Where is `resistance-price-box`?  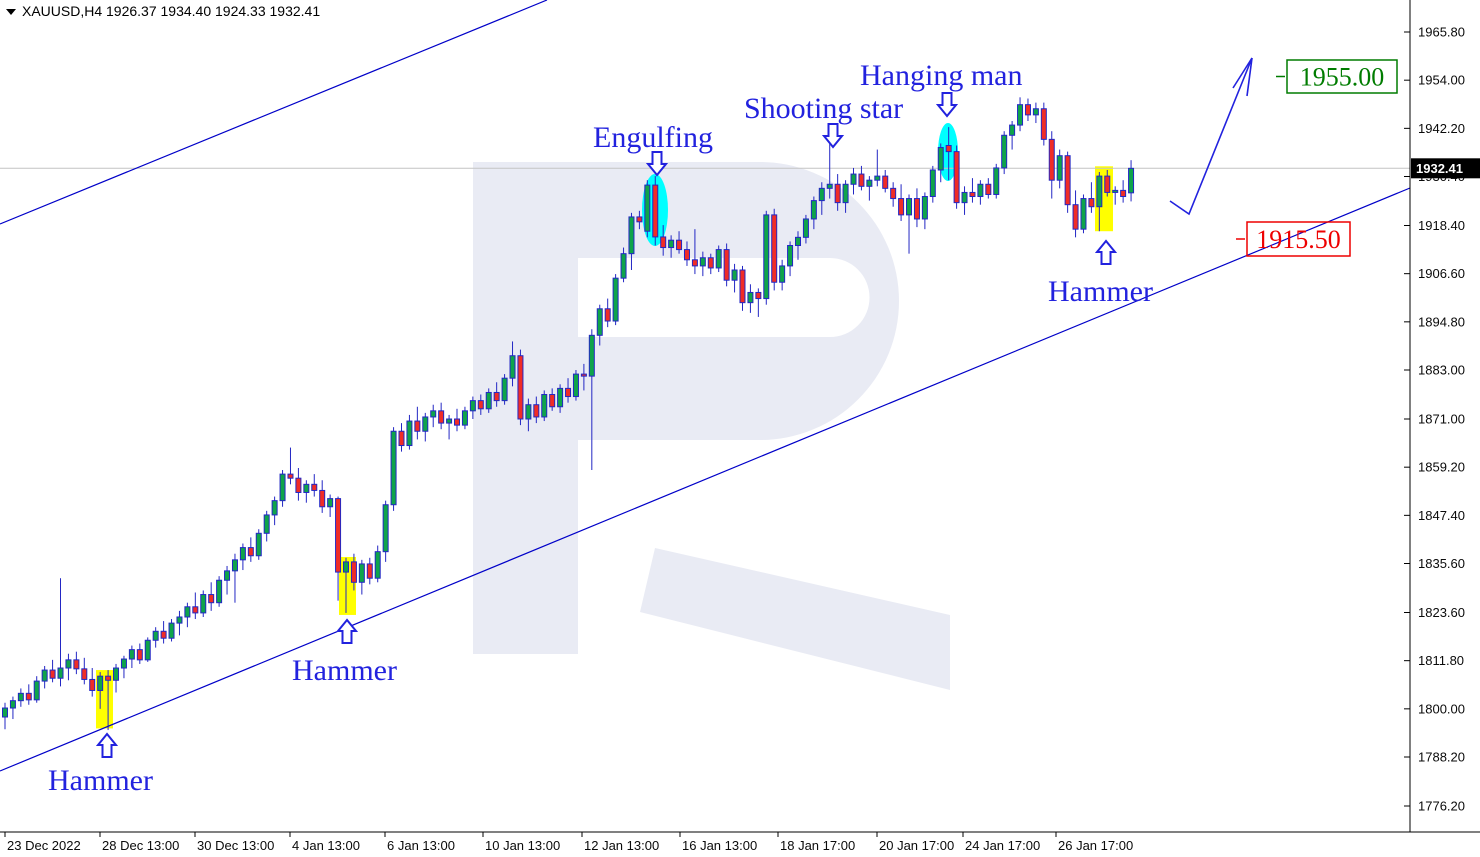 resistance-price-box is located at coordinates (1342, 76).